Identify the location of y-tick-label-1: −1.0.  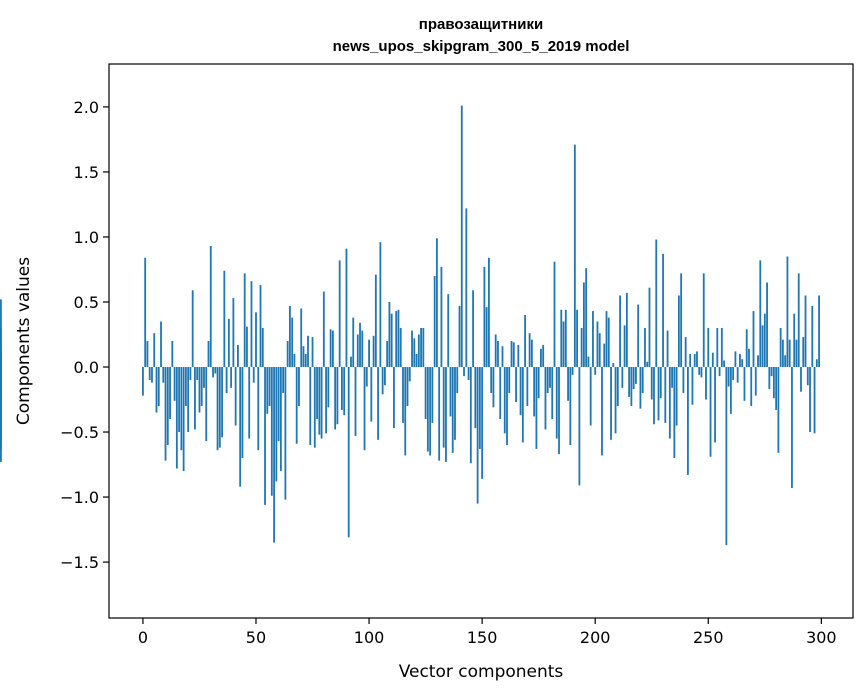
(79, 497).